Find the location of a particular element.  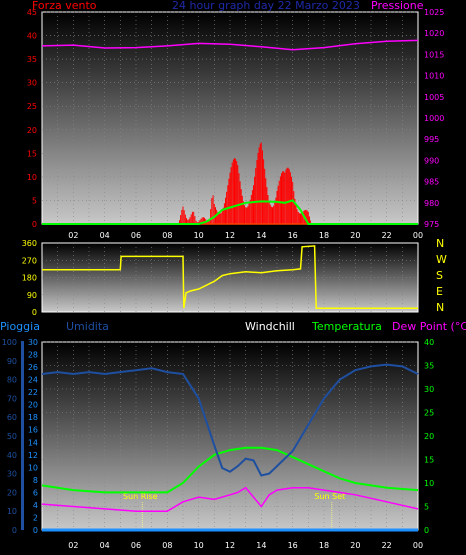

humidity-tick-label: 50 is located at coordinates (12, 436).